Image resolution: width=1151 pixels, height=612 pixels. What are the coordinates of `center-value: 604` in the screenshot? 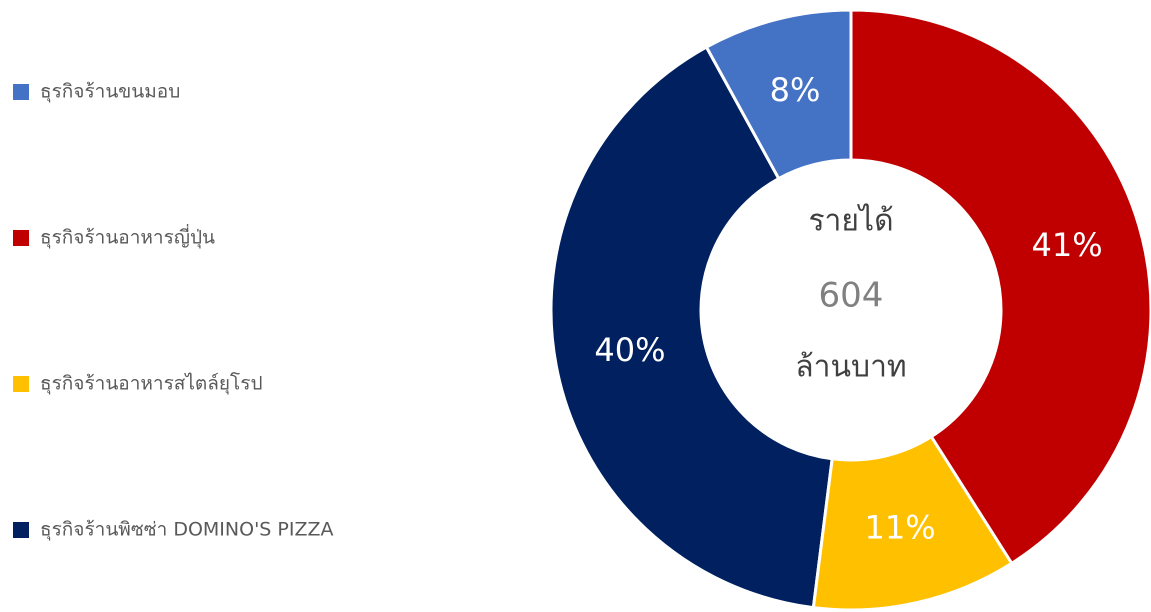 It's located at (851, 296).